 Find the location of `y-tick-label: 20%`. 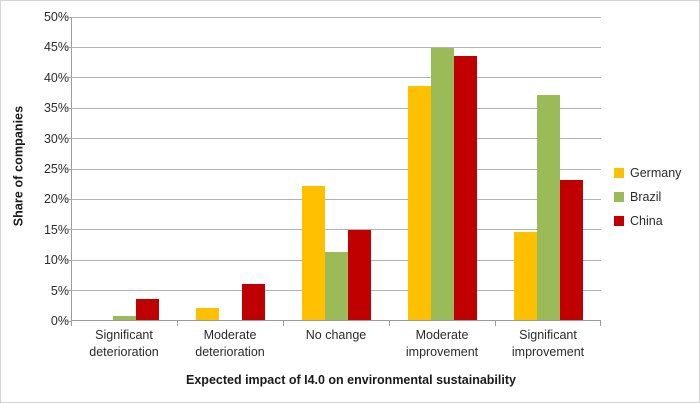

y-tick-label: 20% is located at coordinates (56, 199).